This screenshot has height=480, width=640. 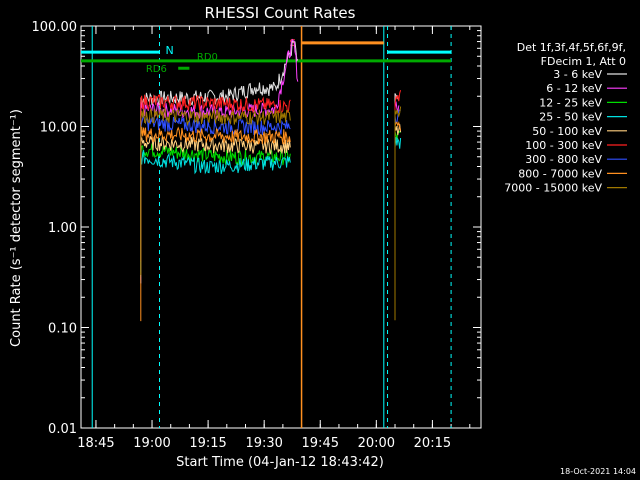 What do you see at coordinates (62, 228) in the screenshot?
I see `y-tick-label: 1.00` at bounding box center [62, 228].